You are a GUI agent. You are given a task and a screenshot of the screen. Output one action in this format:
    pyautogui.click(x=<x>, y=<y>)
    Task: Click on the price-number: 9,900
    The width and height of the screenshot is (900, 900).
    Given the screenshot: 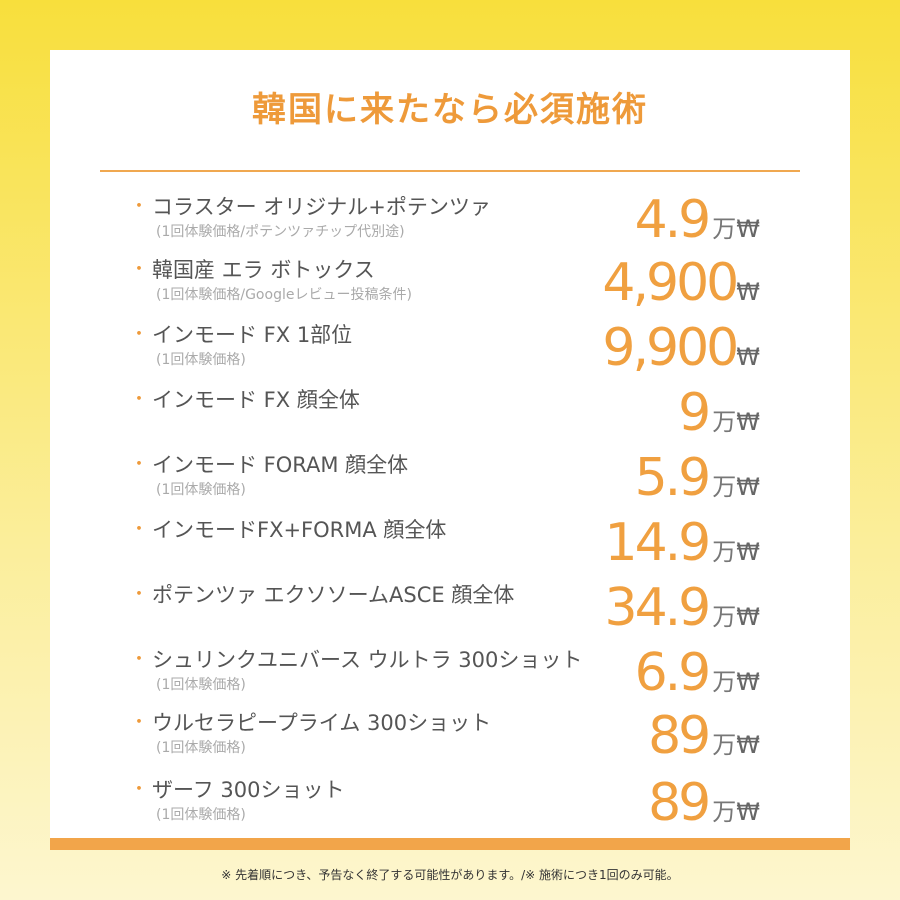 What is the action you would take?
    pyautogui.click(x=670, y=348)
    